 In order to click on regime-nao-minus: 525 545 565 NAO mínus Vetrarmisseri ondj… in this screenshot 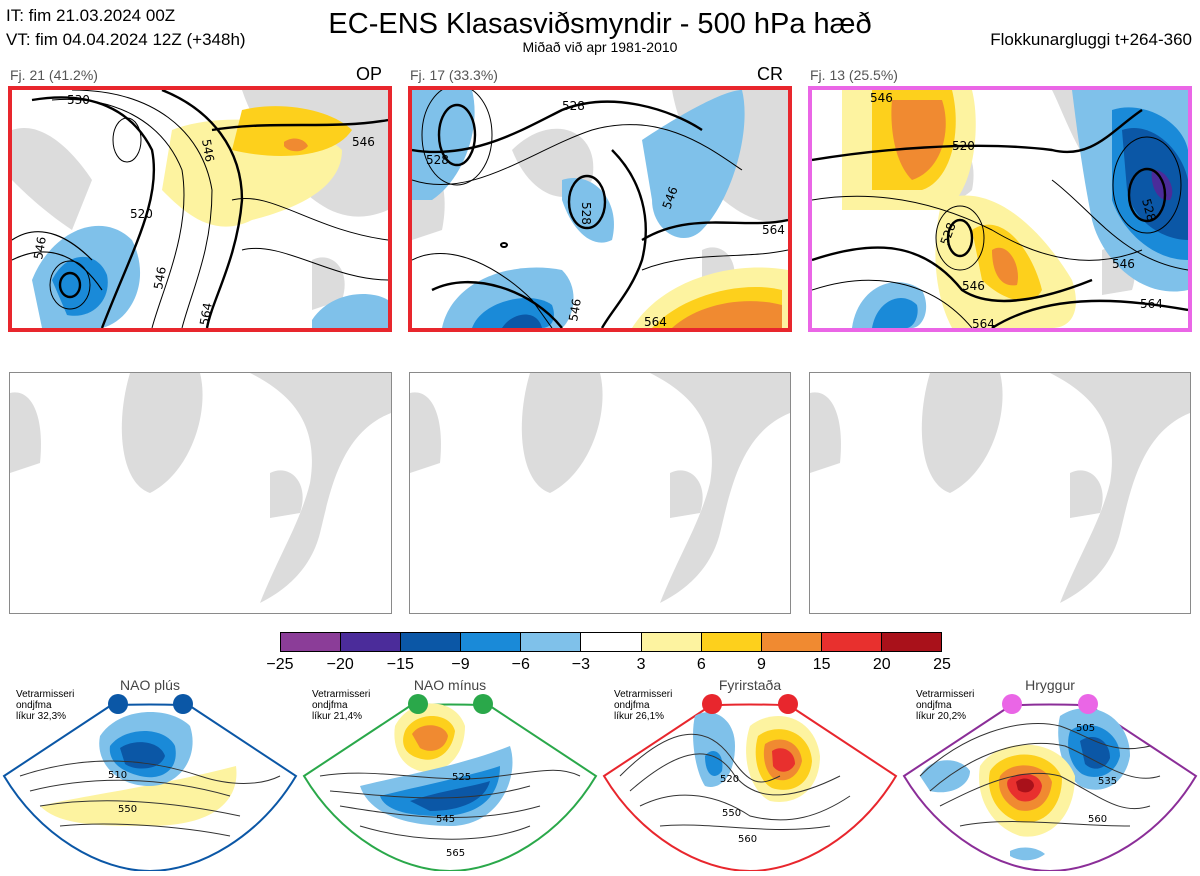, I will do `click(450, 774)`.